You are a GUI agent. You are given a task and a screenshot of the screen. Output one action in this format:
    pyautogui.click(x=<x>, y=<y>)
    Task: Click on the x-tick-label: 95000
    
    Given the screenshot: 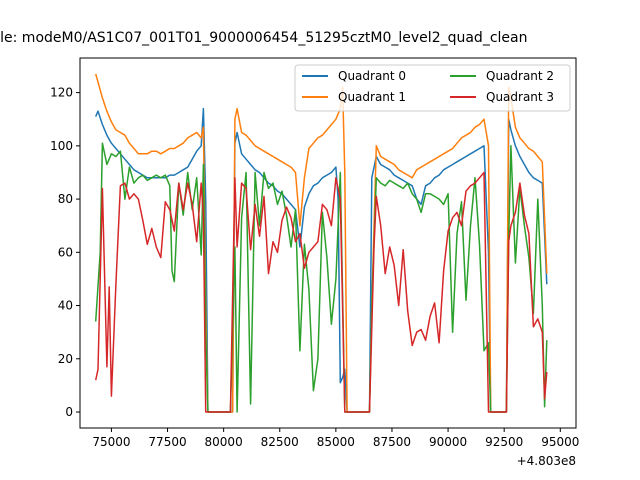 What is the action you would take?
    pyautogui.click(x=560, y=442)
    